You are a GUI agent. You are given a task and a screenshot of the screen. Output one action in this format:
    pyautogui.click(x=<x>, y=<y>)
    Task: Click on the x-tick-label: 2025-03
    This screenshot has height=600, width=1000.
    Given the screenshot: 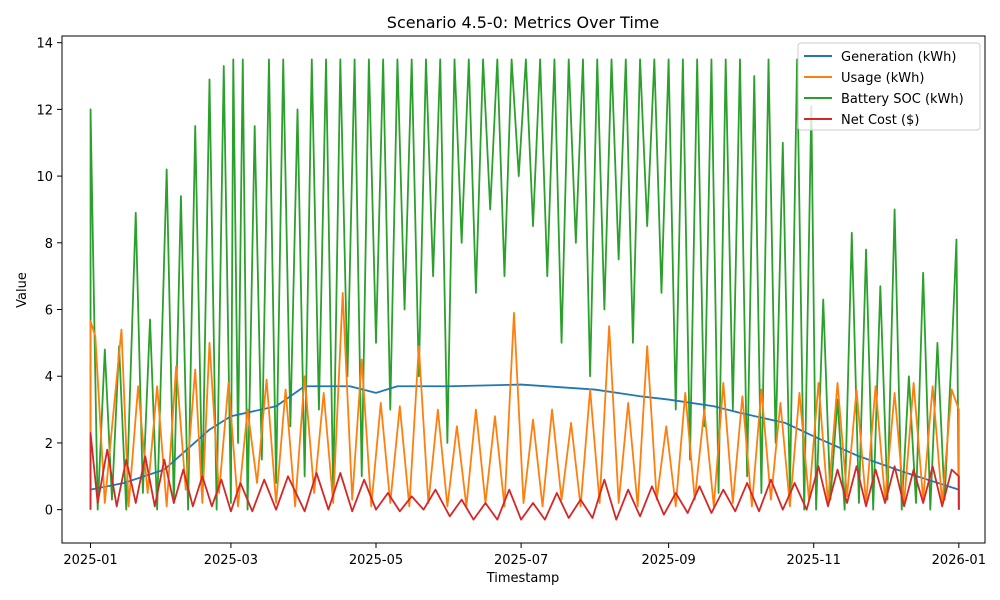 What is the action you would take?
    pyautogui.click(x=231, y=560)
    